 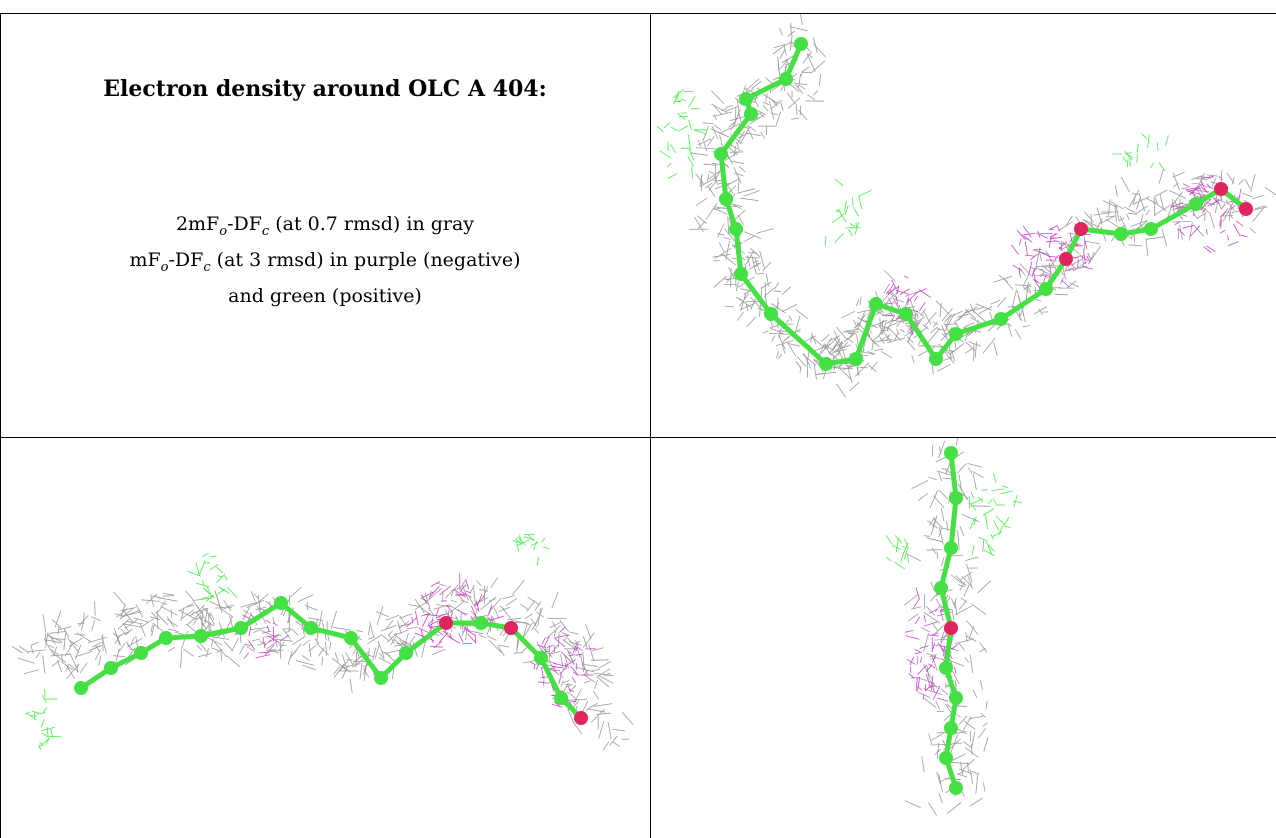 What do you see at coordinates (650, 425) in the screenshot?
I see `table-border-center` at bounding box center [650, 425].